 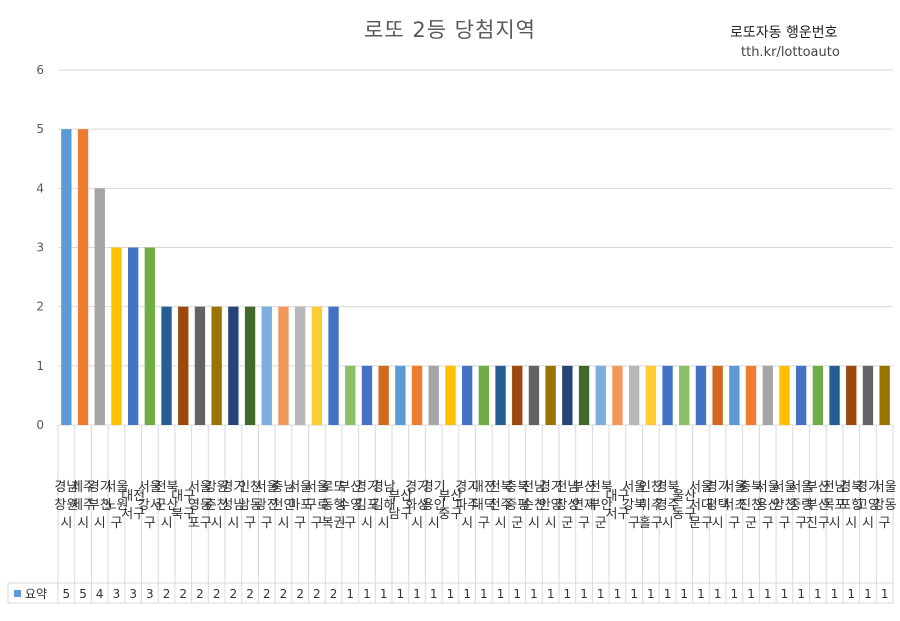 I want to click on category-label: 서울 서대 문구, so click(x=701, y=505).